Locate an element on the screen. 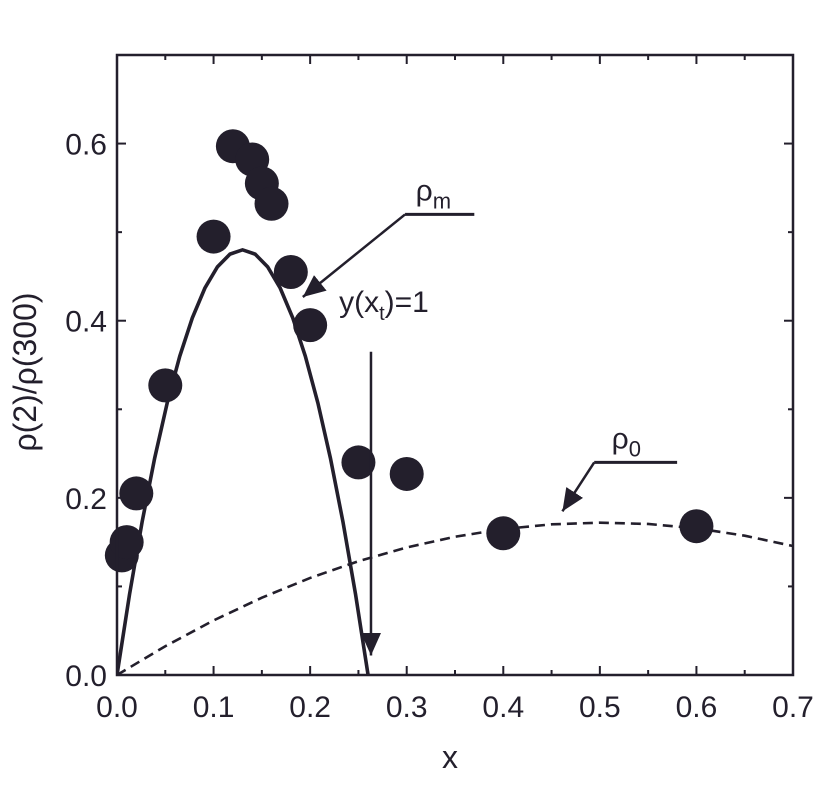  x-tick-label: 0.5 is located at coordinates (600, 707).